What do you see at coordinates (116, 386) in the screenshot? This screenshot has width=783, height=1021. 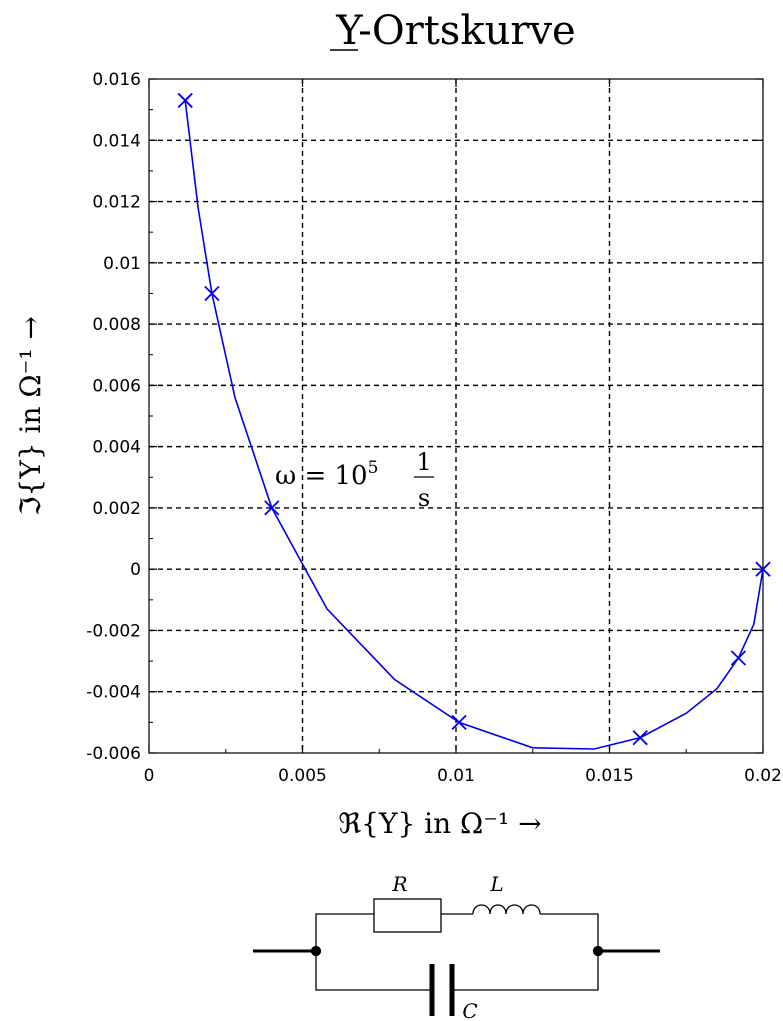 I see `y-tick-label: 0.006` at bounding box center [116, 386].